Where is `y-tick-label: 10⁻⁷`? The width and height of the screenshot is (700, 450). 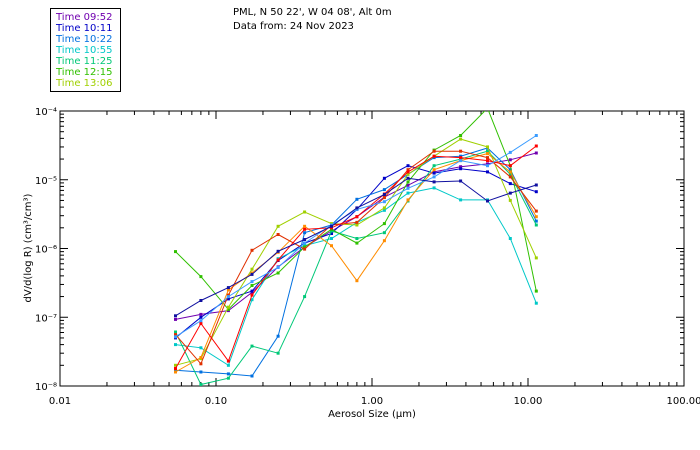 y-tick-label: 10⁻⁷ is located at coordinates (46, 318).